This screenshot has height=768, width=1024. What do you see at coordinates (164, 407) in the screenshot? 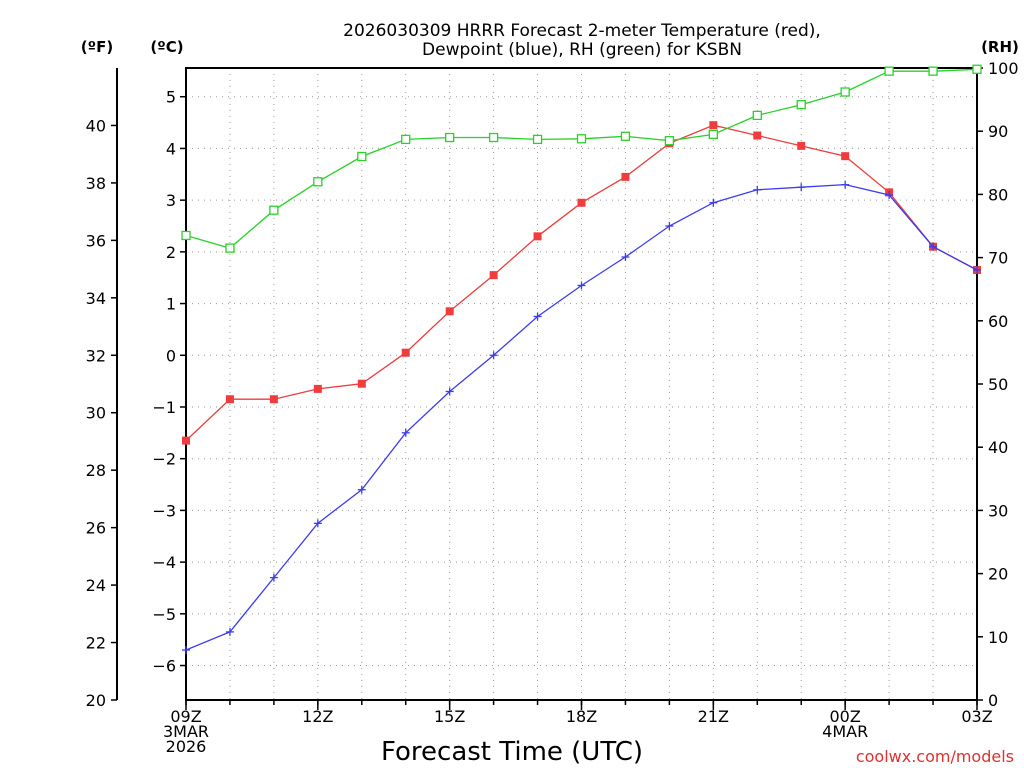
I see `c-tick-label: −1` at bounding box center [164, 407].